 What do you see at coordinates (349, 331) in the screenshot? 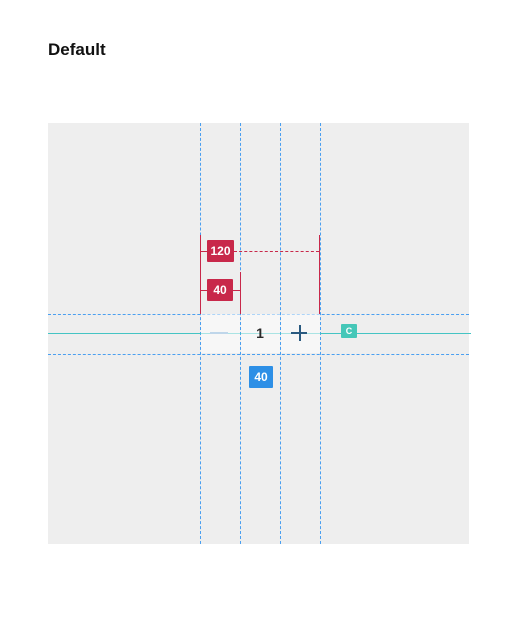
I see `center-marker-badge: C` at bounding box center [349, 331].